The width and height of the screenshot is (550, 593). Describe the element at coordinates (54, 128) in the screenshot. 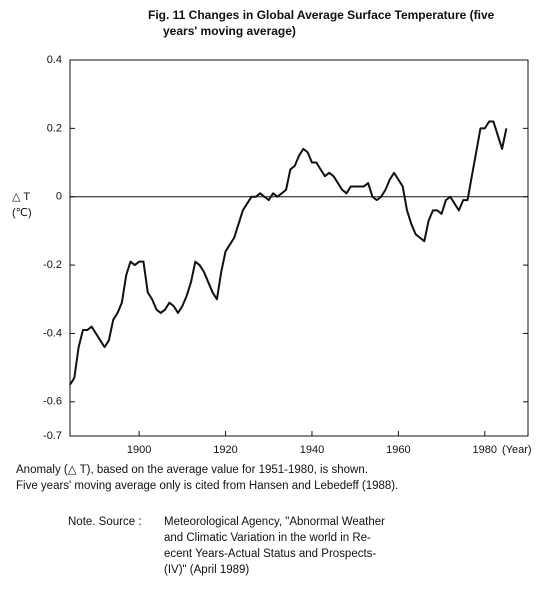

I see `y-tick-label: 0.2` at that location.